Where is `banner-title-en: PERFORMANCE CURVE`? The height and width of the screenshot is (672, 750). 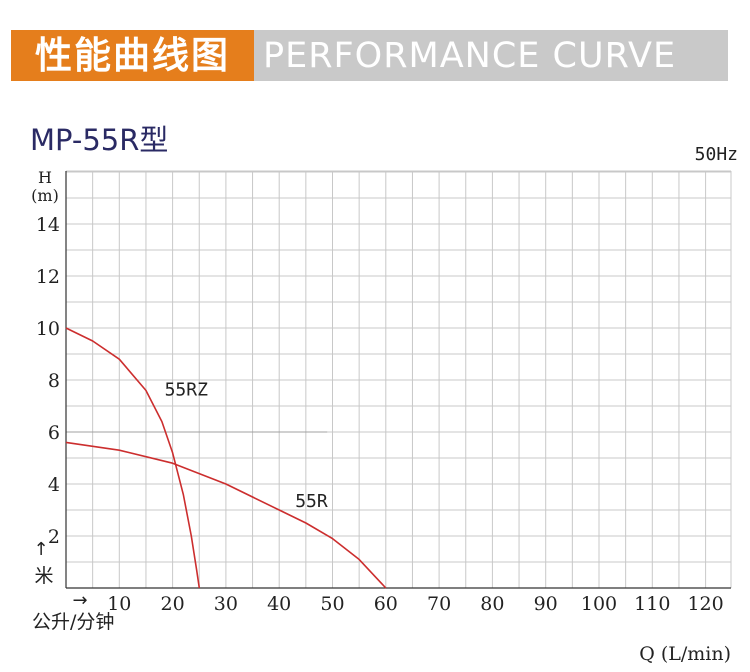 banner-title-en: PERFORMANCE CURVE is located at coordinates (470, 56).